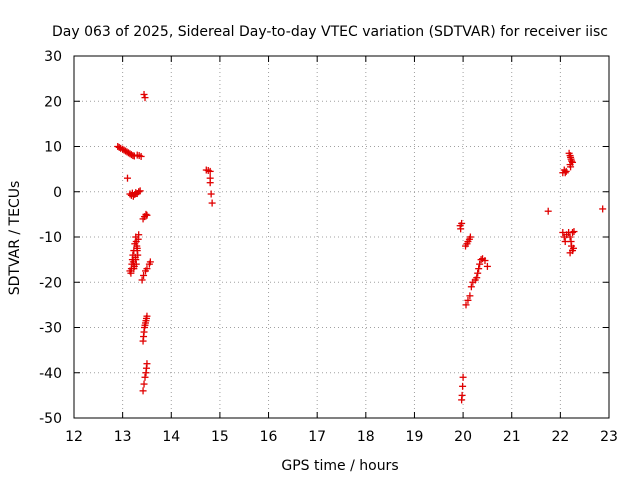 This screenshot has width=640, height=480. What do you see at coordinates (220, 437) in the screenshot?
I see `x-tick-label: 15` at bounding box center [220, 437].